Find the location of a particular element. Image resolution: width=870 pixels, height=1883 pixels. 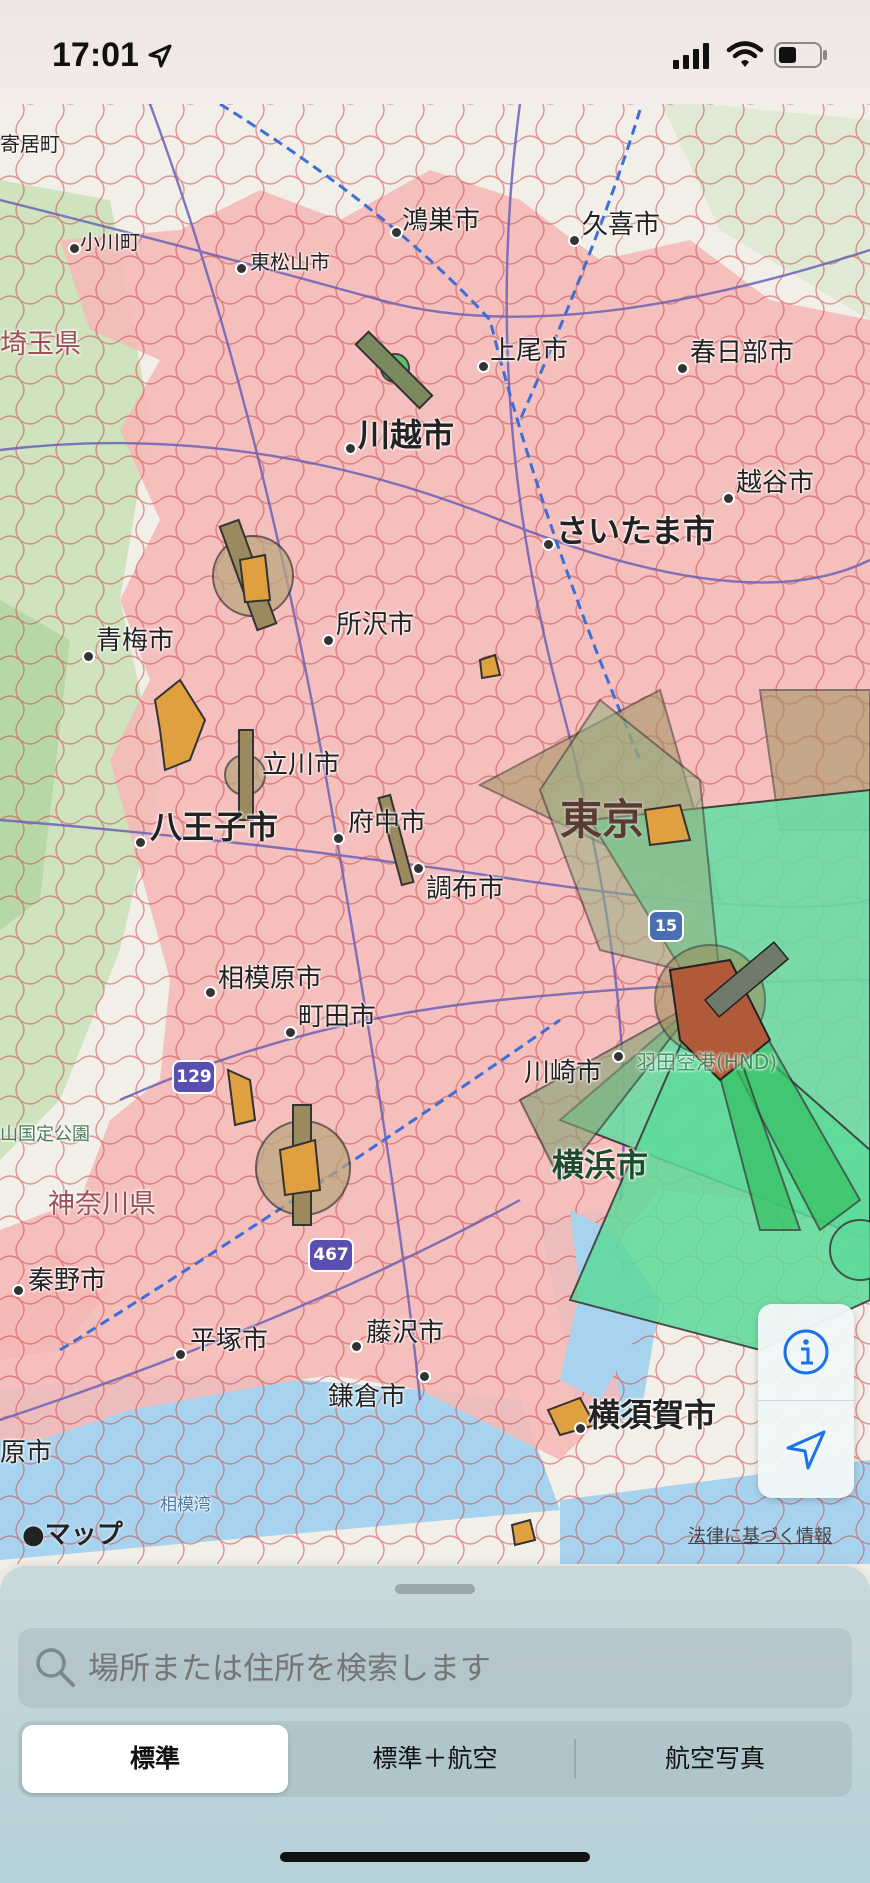

bay-label: 相模湾 is located at coordinates (185, 1505).